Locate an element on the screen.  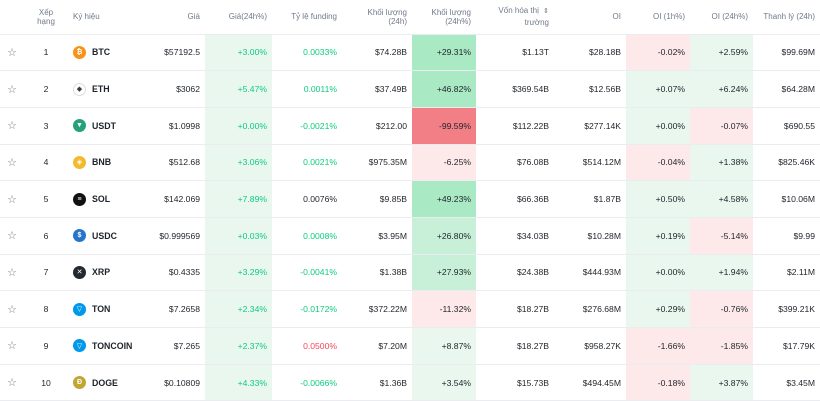
coin-label: ◆ ETH is located at coordinates (106, 89).